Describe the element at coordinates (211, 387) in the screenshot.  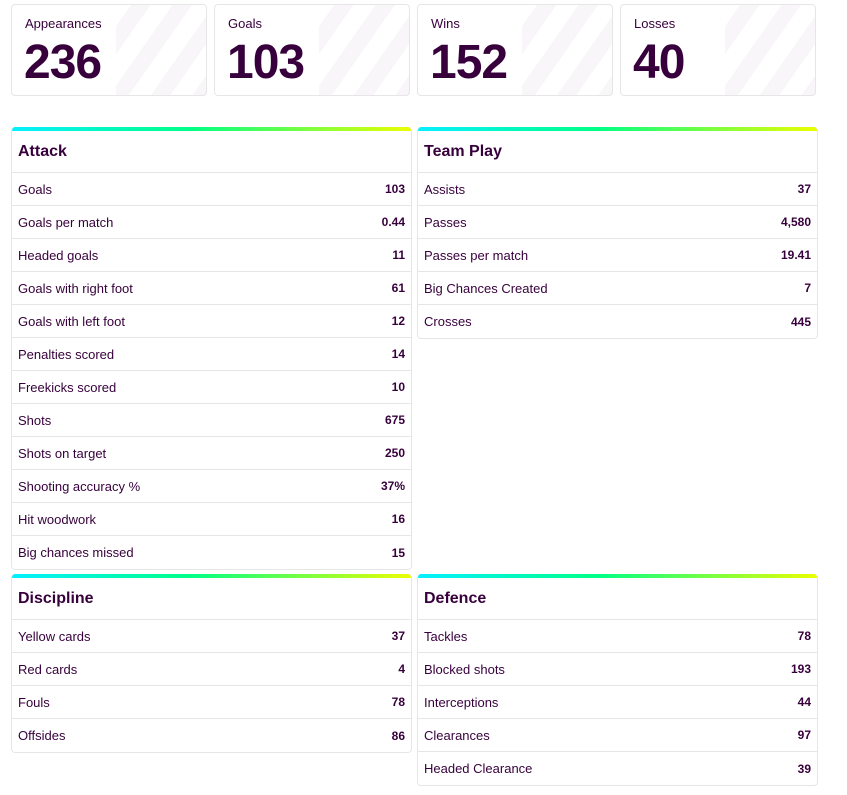
I see `stat-row: Freekicks scored 10` at that location.